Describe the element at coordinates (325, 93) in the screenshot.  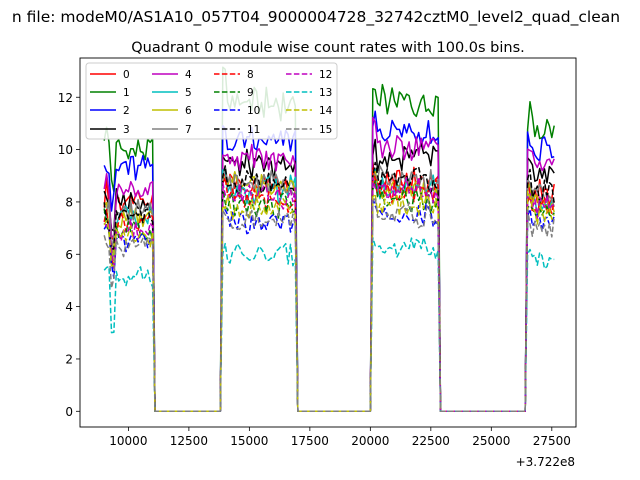
I see `legend-label: 13` at that location.